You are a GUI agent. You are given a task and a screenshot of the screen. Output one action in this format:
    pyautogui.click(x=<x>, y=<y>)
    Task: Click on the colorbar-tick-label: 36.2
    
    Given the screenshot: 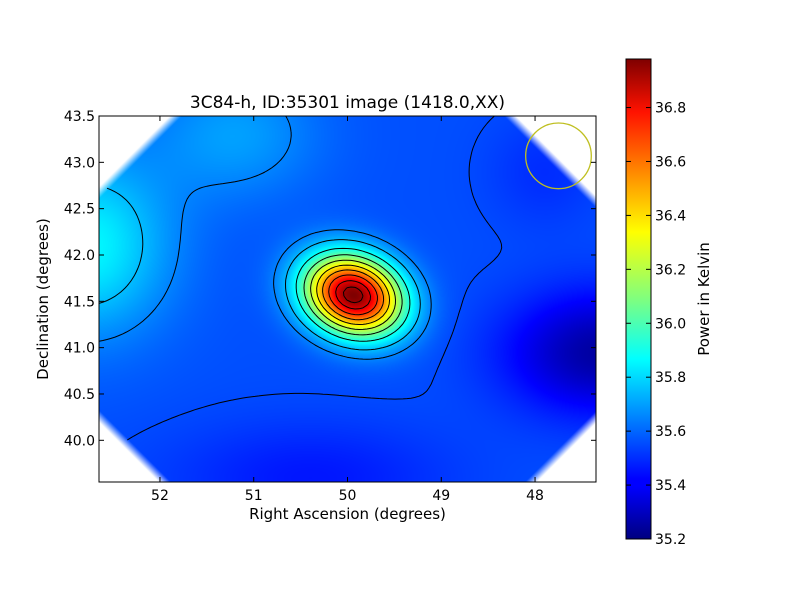 What is the action you would take?
    pyautogui.click(x=670, y=270)
    